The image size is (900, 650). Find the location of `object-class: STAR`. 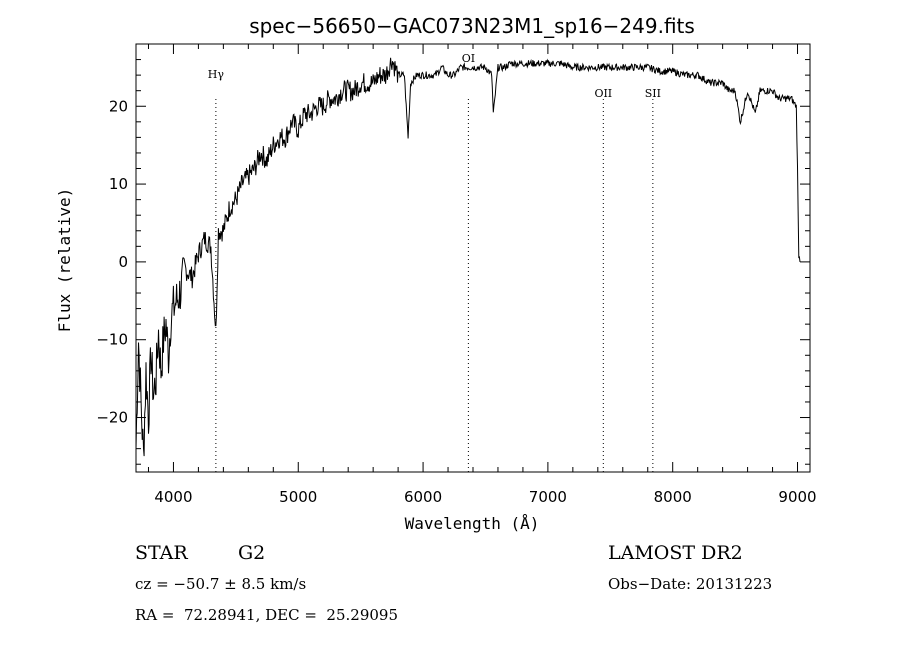

object-class: STAR is located at coordinates (161, 553).